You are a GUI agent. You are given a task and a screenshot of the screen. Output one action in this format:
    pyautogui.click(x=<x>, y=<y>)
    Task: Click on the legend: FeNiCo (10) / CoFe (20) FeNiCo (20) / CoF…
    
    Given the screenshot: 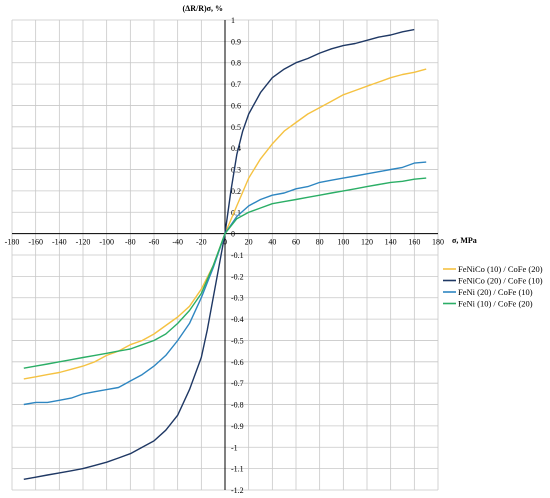 What is the action you would take?
    pyautogui.click(x=493, y=286)
    